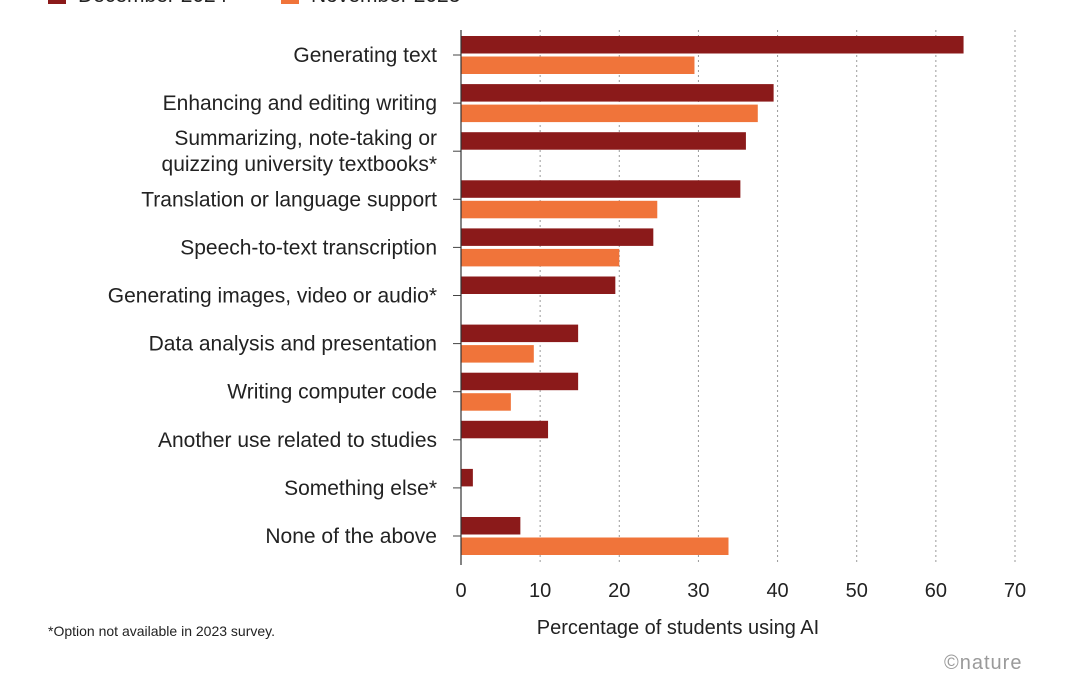 Image resolution: width=1080 pixels, height=675 pixels. I want to click on x-tick-label: 40, so click(777, 591).